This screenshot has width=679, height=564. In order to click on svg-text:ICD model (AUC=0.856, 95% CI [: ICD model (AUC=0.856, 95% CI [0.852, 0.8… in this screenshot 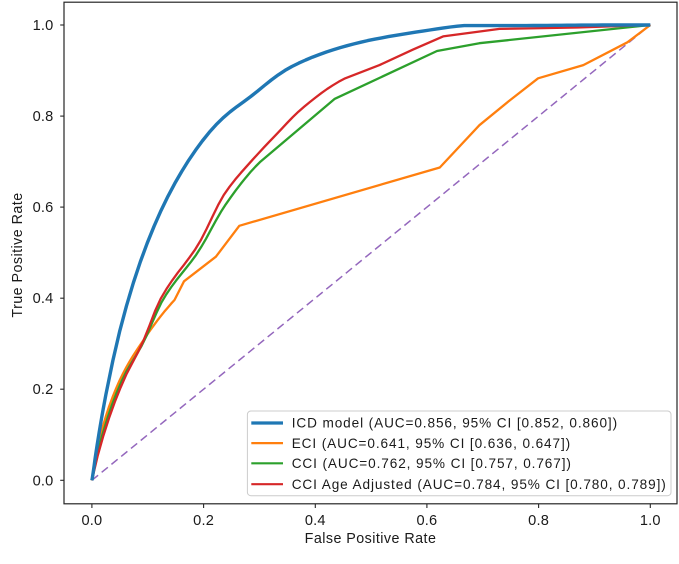, I will do `click(455, 423)`.